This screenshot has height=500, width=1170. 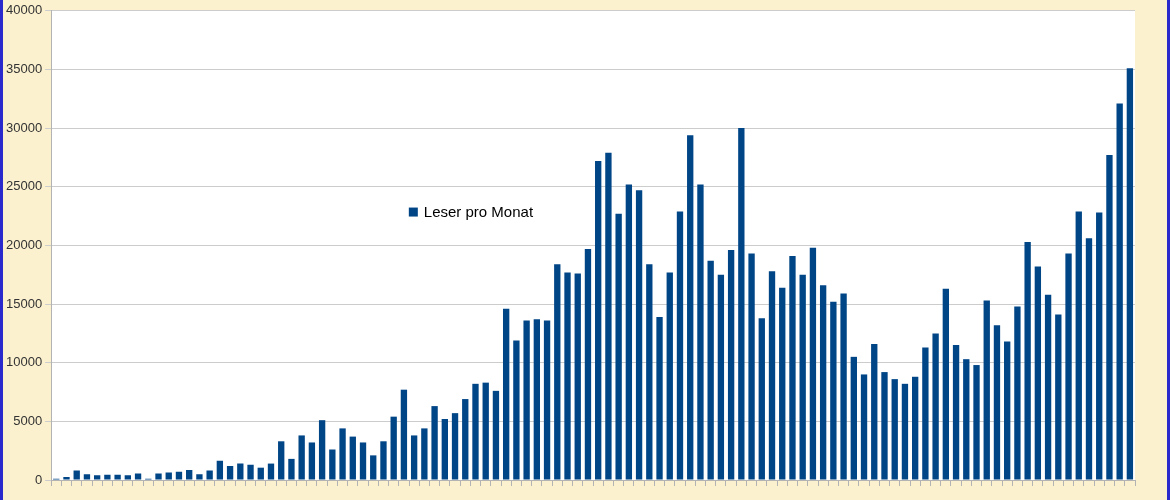 I want to click on y-tick-label: 25000, so click(x=24, y=186).